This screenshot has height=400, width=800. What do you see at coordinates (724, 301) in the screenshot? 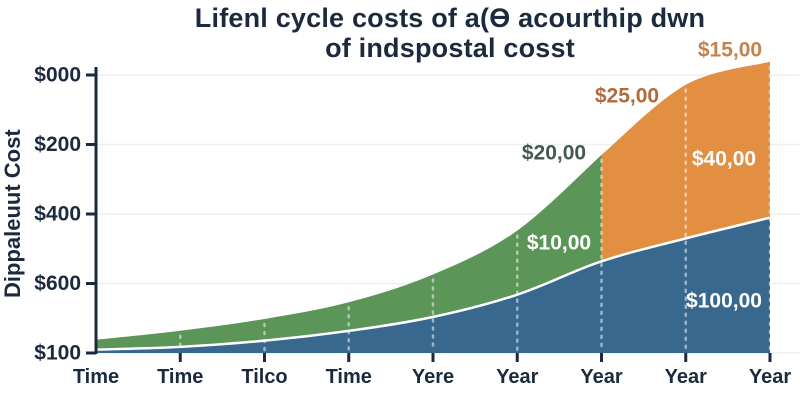
I see `annotation-label: $100,00` at bounding box center [724, 301].